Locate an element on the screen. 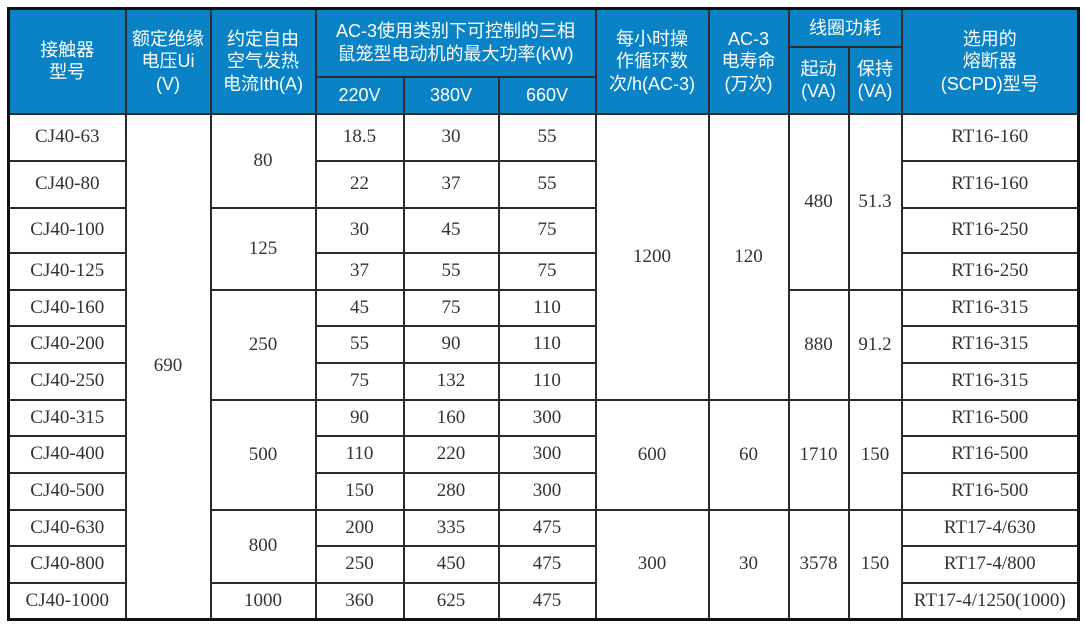  cell-power-220v: 75 is located at coordinates (359, 381).